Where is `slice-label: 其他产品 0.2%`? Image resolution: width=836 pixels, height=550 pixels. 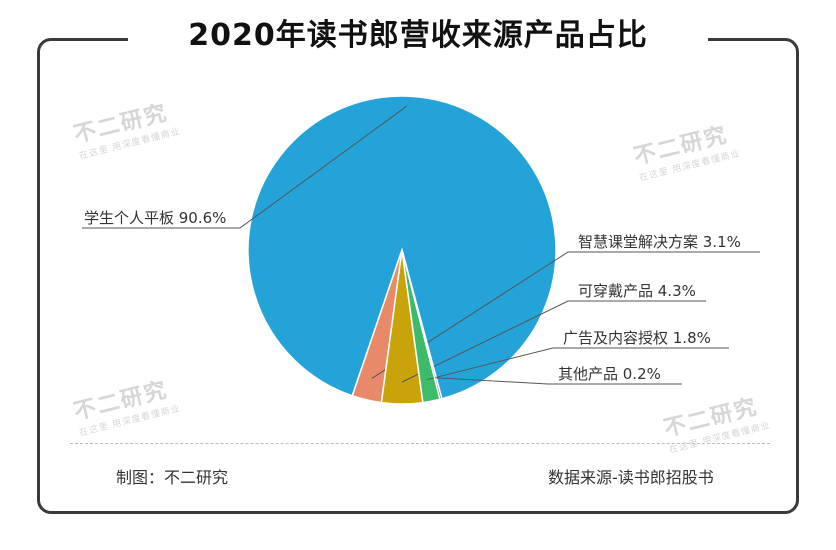 slice-label: 其他产品 0.2% is located at coordinates (609, 374).